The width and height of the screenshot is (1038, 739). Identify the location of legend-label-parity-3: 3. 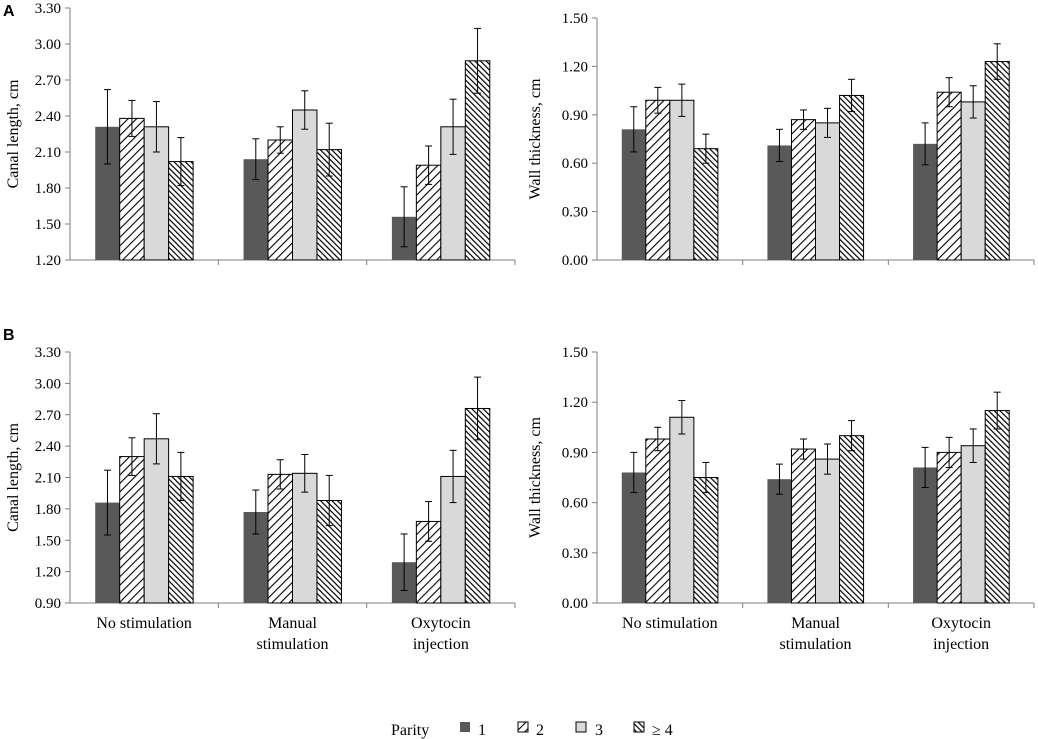
(599, 730).